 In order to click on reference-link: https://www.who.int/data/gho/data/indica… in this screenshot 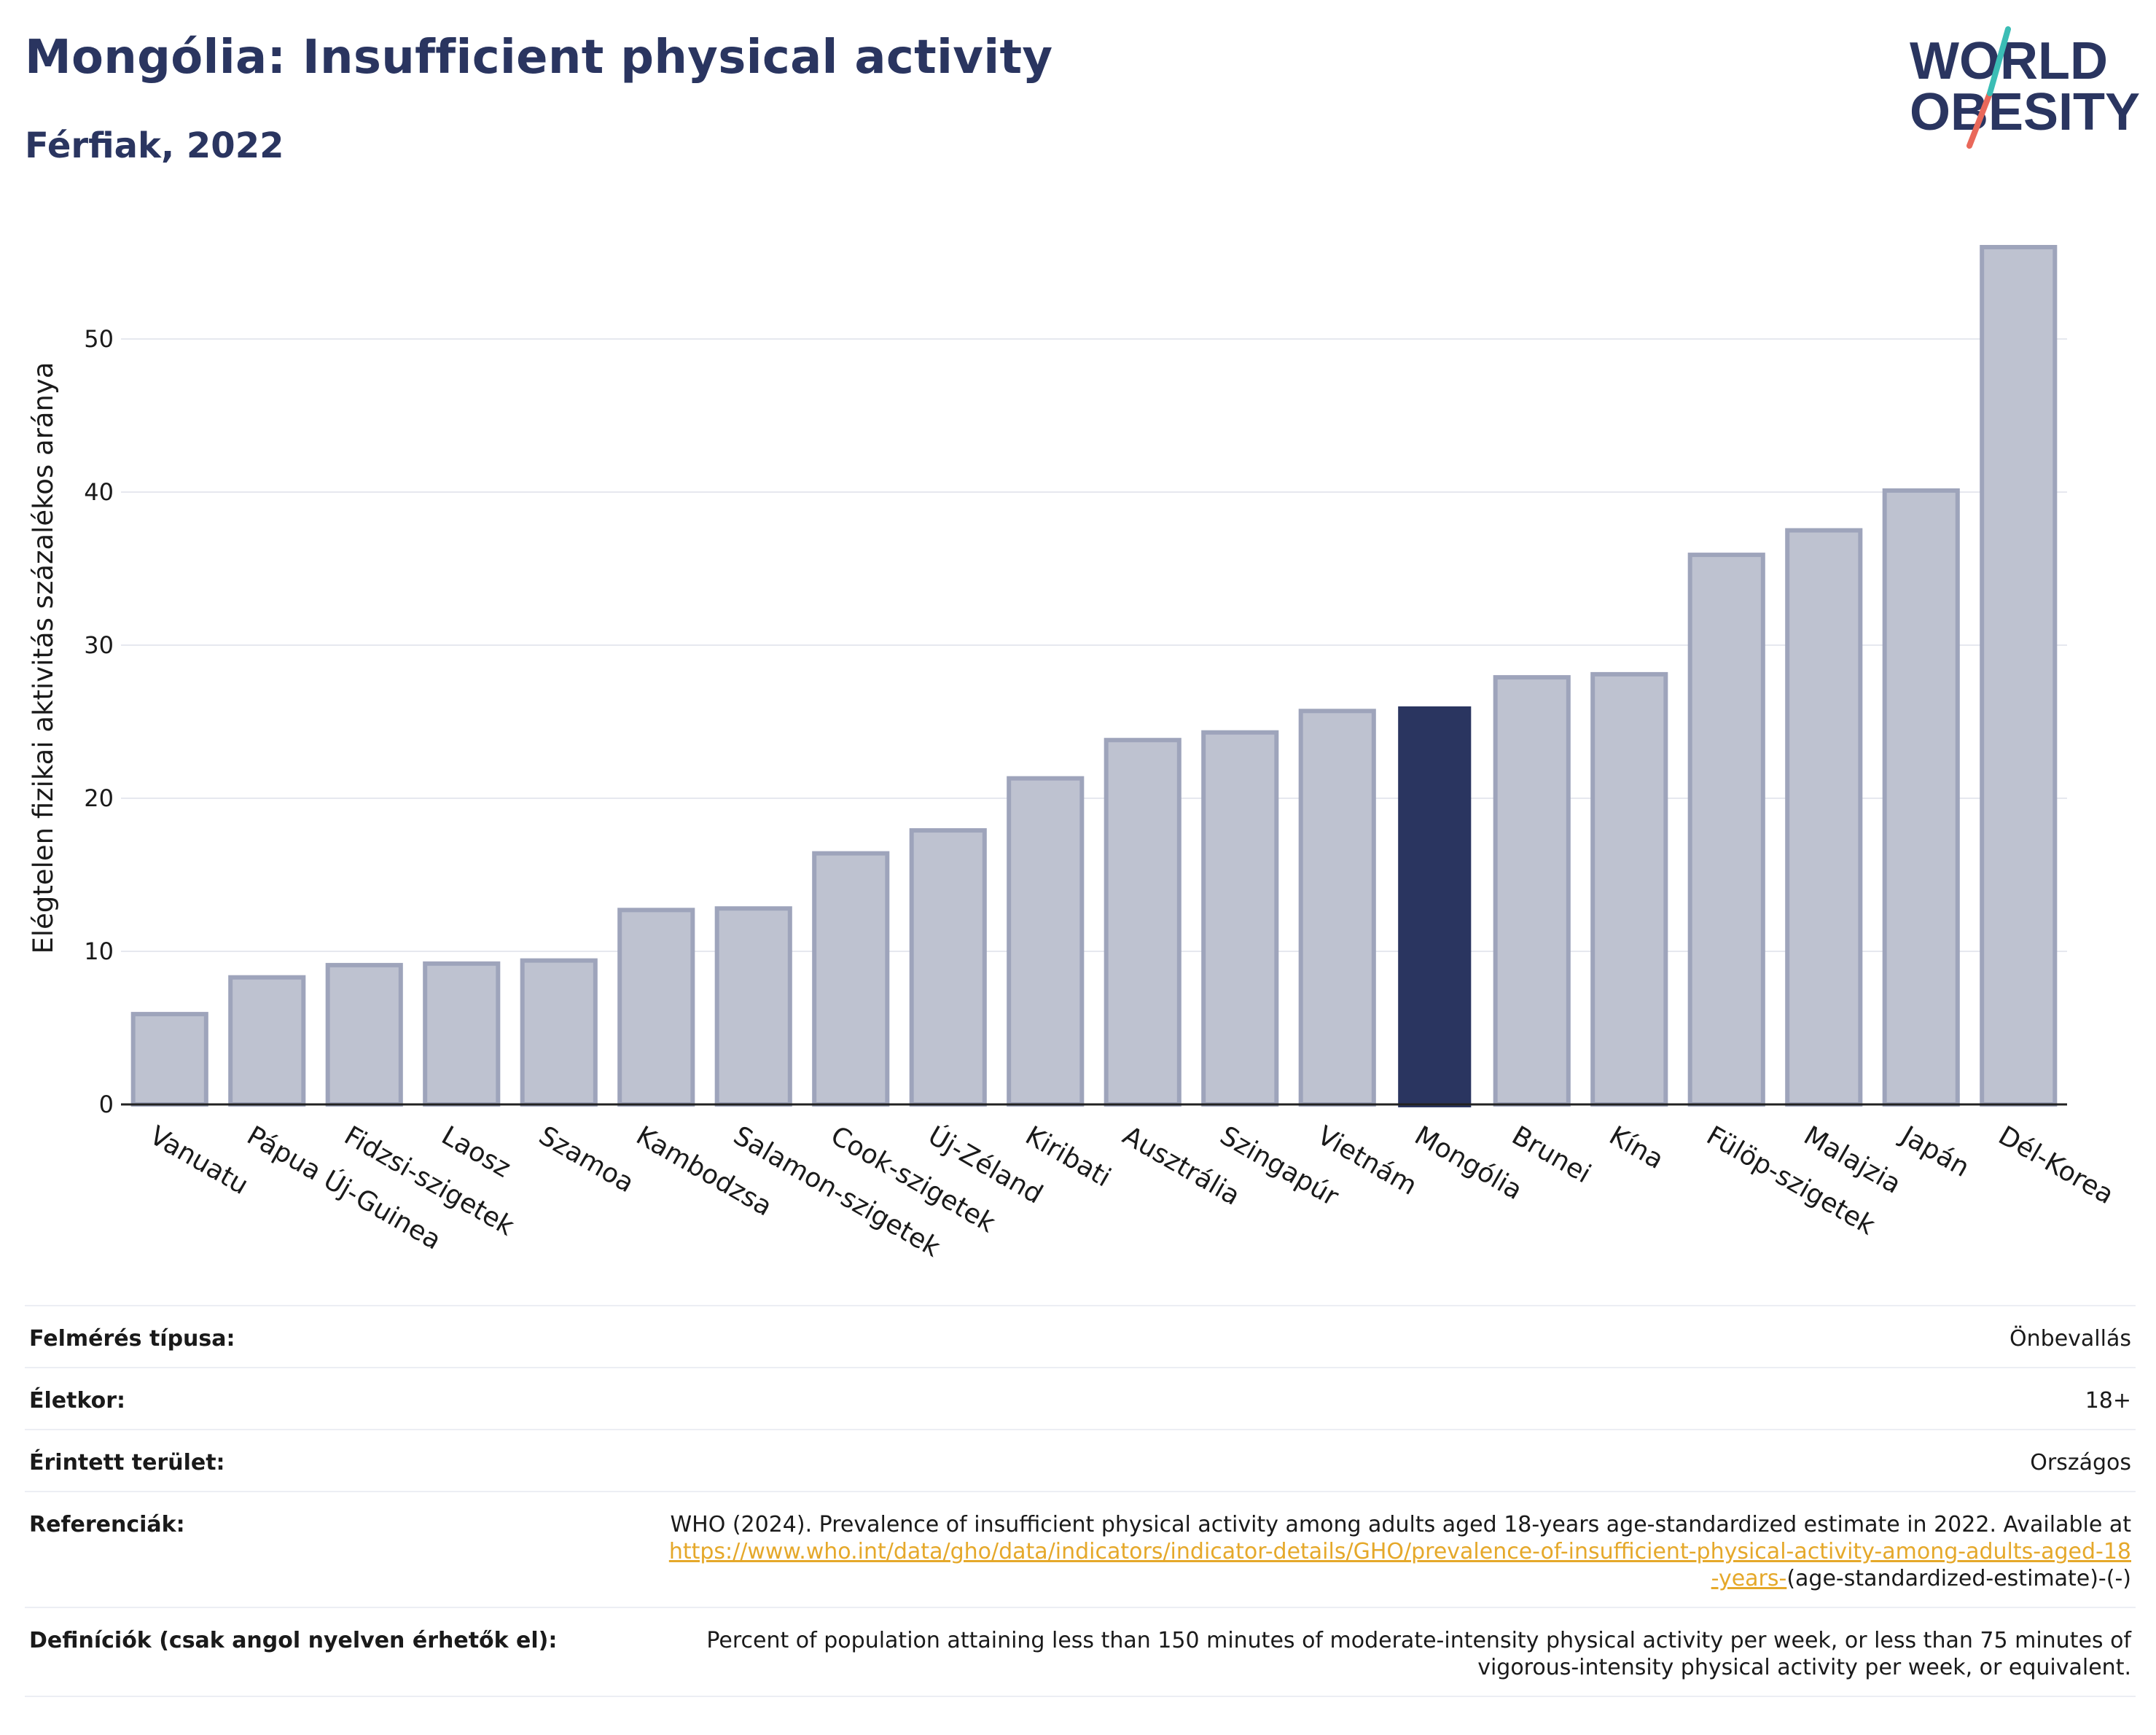, I will do `click(1400, 1565)`.